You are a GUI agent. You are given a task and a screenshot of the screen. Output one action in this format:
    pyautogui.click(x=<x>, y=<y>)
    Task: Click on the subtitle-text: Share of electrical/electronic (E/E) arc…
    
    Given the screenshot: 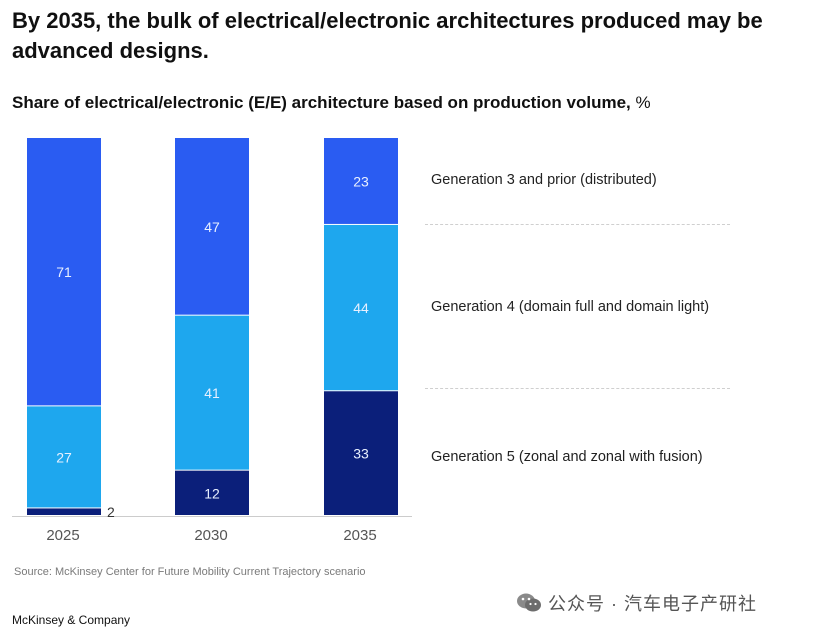 What is the action you would take?
    pyautogui.click(x=321, y=102)
    